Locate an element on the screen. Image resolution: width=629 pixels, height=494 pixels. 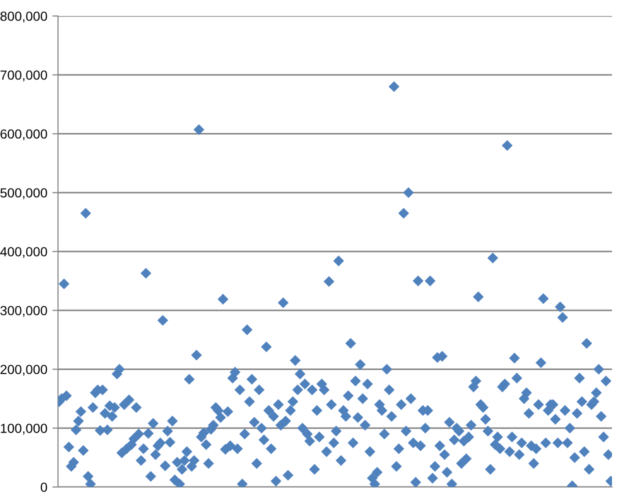
y-tick-label: 0 is located at coordinates (44, 487).